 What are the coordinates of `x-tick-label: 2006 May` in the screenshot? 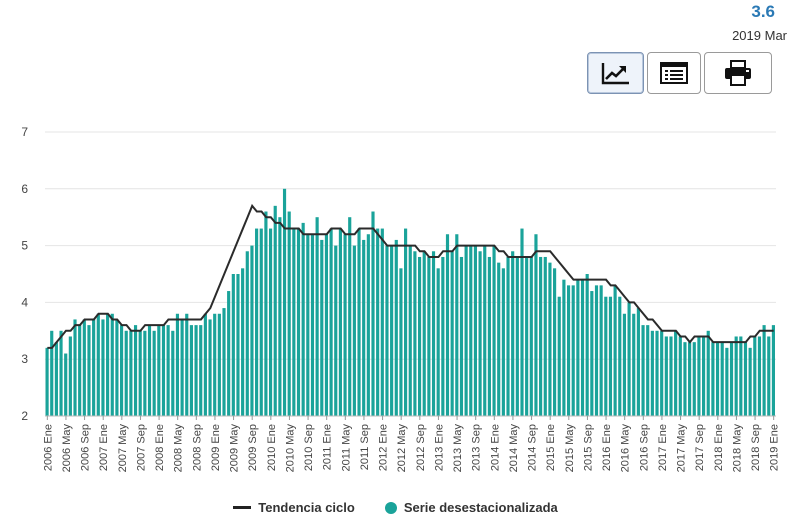 It's located at (67, 448).